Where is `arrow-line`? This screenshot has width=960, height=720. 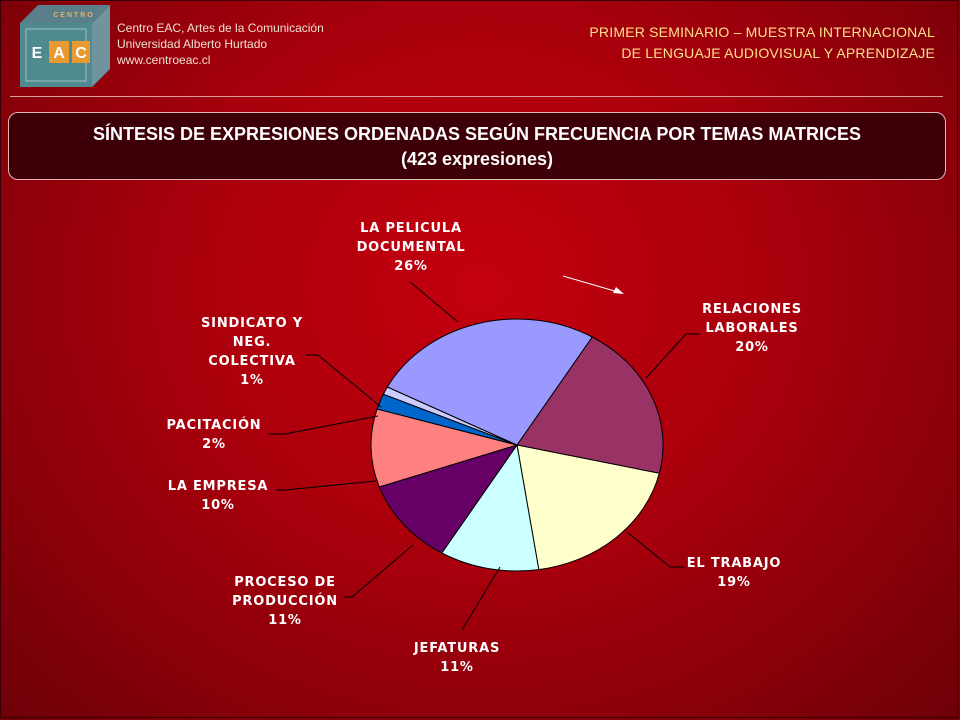
arrow-line is located at coordinates (590, 284).